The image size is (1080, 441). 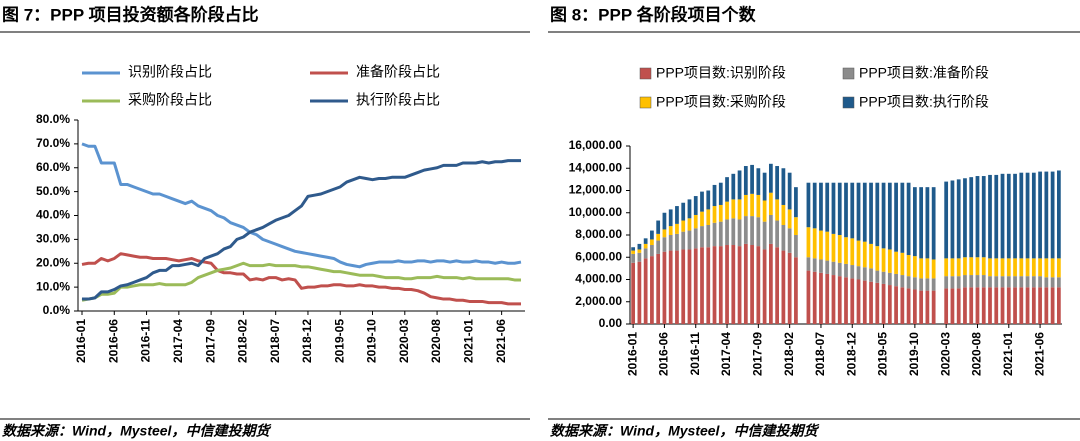 What do you see at coordinates (820, 354) in the screenshot?
I see `x-tick-label: 2018-07` at bounding box center [820, 354].